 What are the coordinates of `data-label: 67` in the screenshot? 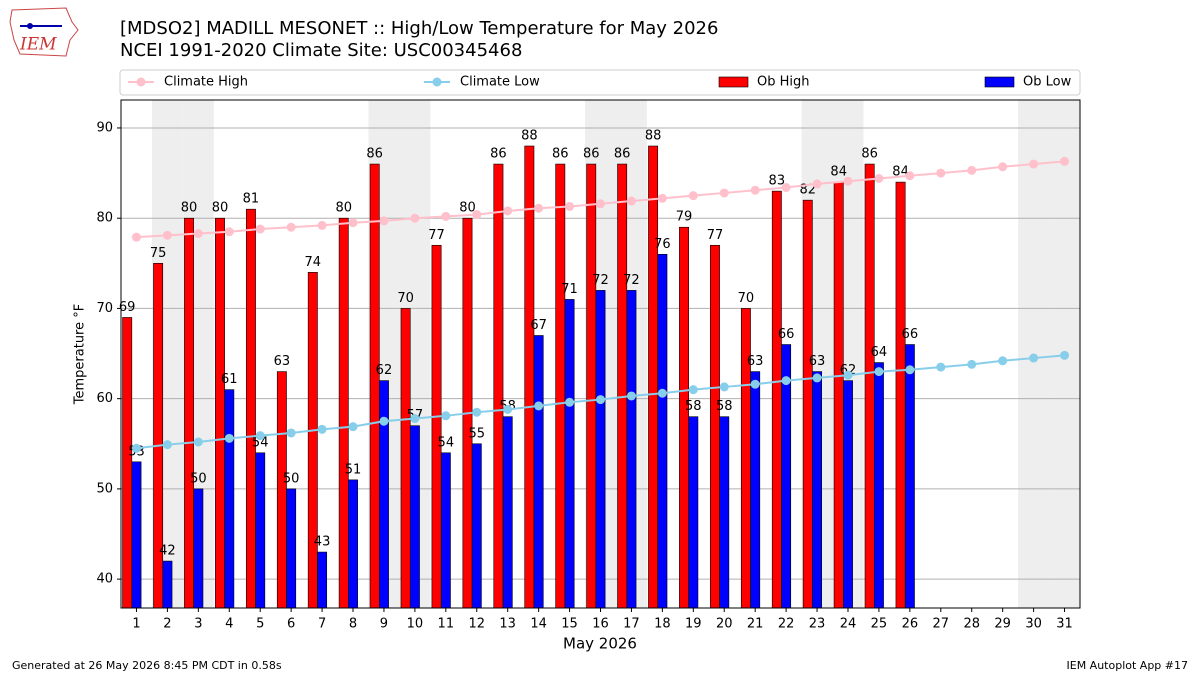 It's located at (538, 325).